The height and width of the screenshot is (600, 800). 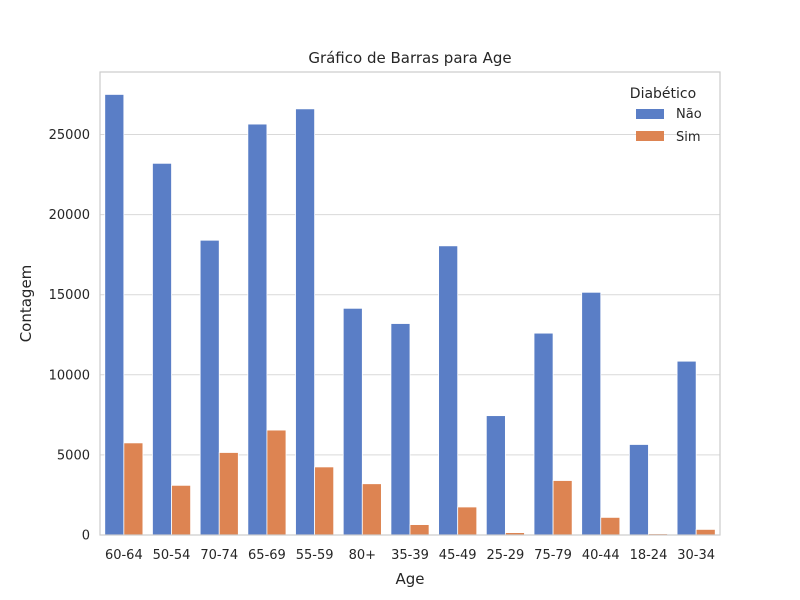 I want to click on y-axis-label: Contagem, so click(x=26, y=304).